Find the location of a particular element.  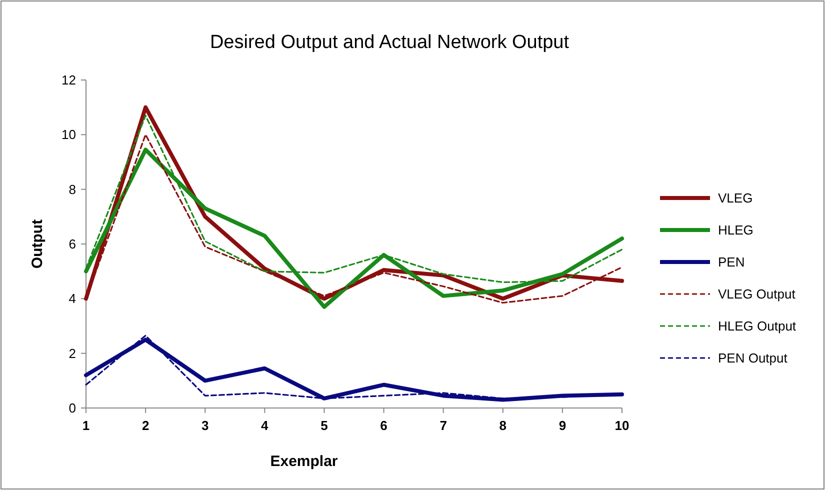

y-tick-label: 12 is located at coordinates (69, 80).